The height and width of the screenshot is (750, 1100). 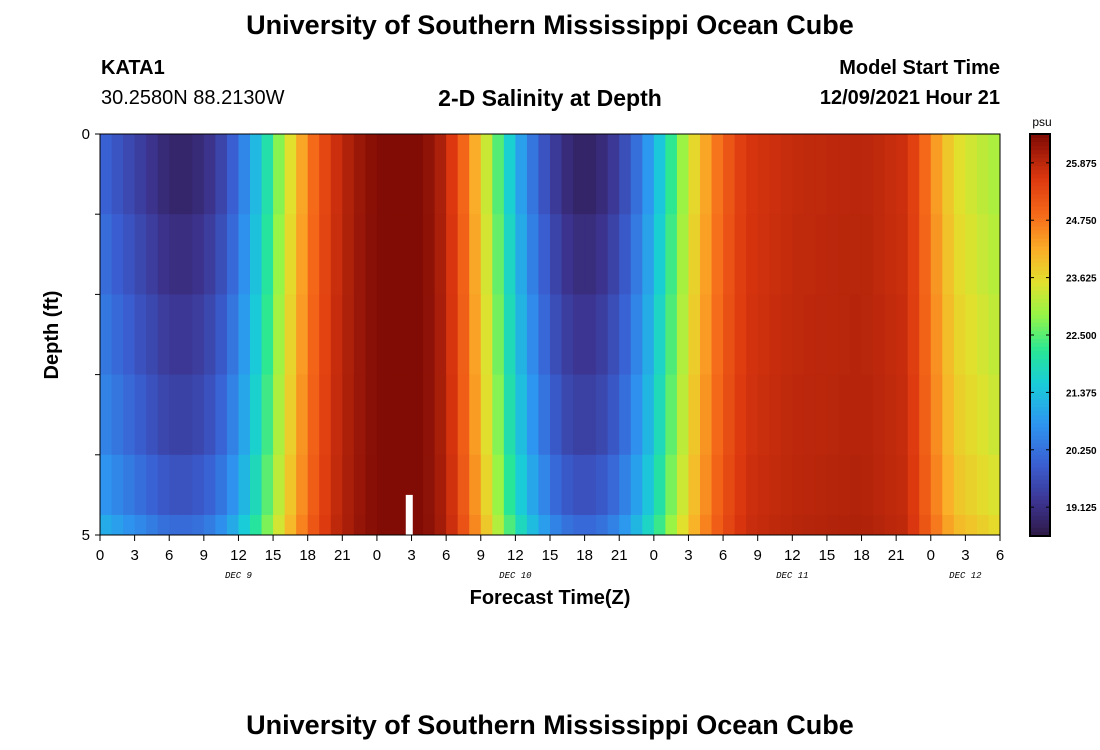 What do you see at coordinates (193, 98) in the screenshot?
I see `station-coordinates: 30.2580N 88.2130W` at bounding box center [193, 98].